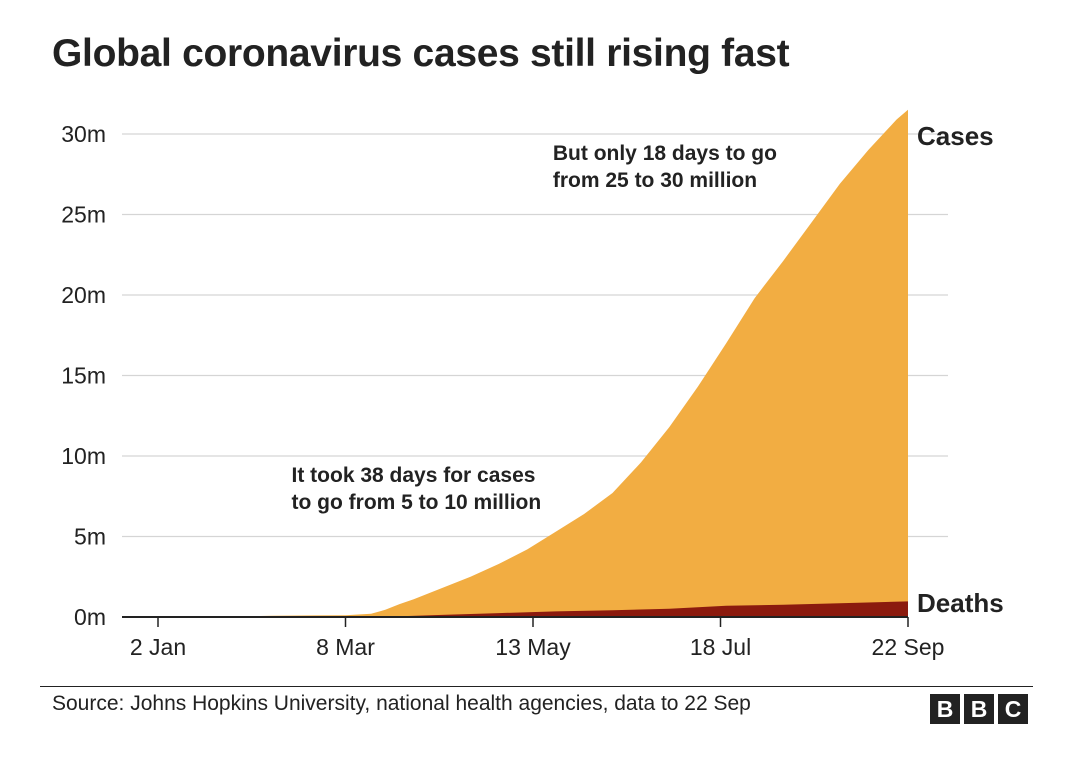 The width and height of the screenshot is (1080, 758). I want to click on bbc-logo-letter: C, so click(1013, 709).